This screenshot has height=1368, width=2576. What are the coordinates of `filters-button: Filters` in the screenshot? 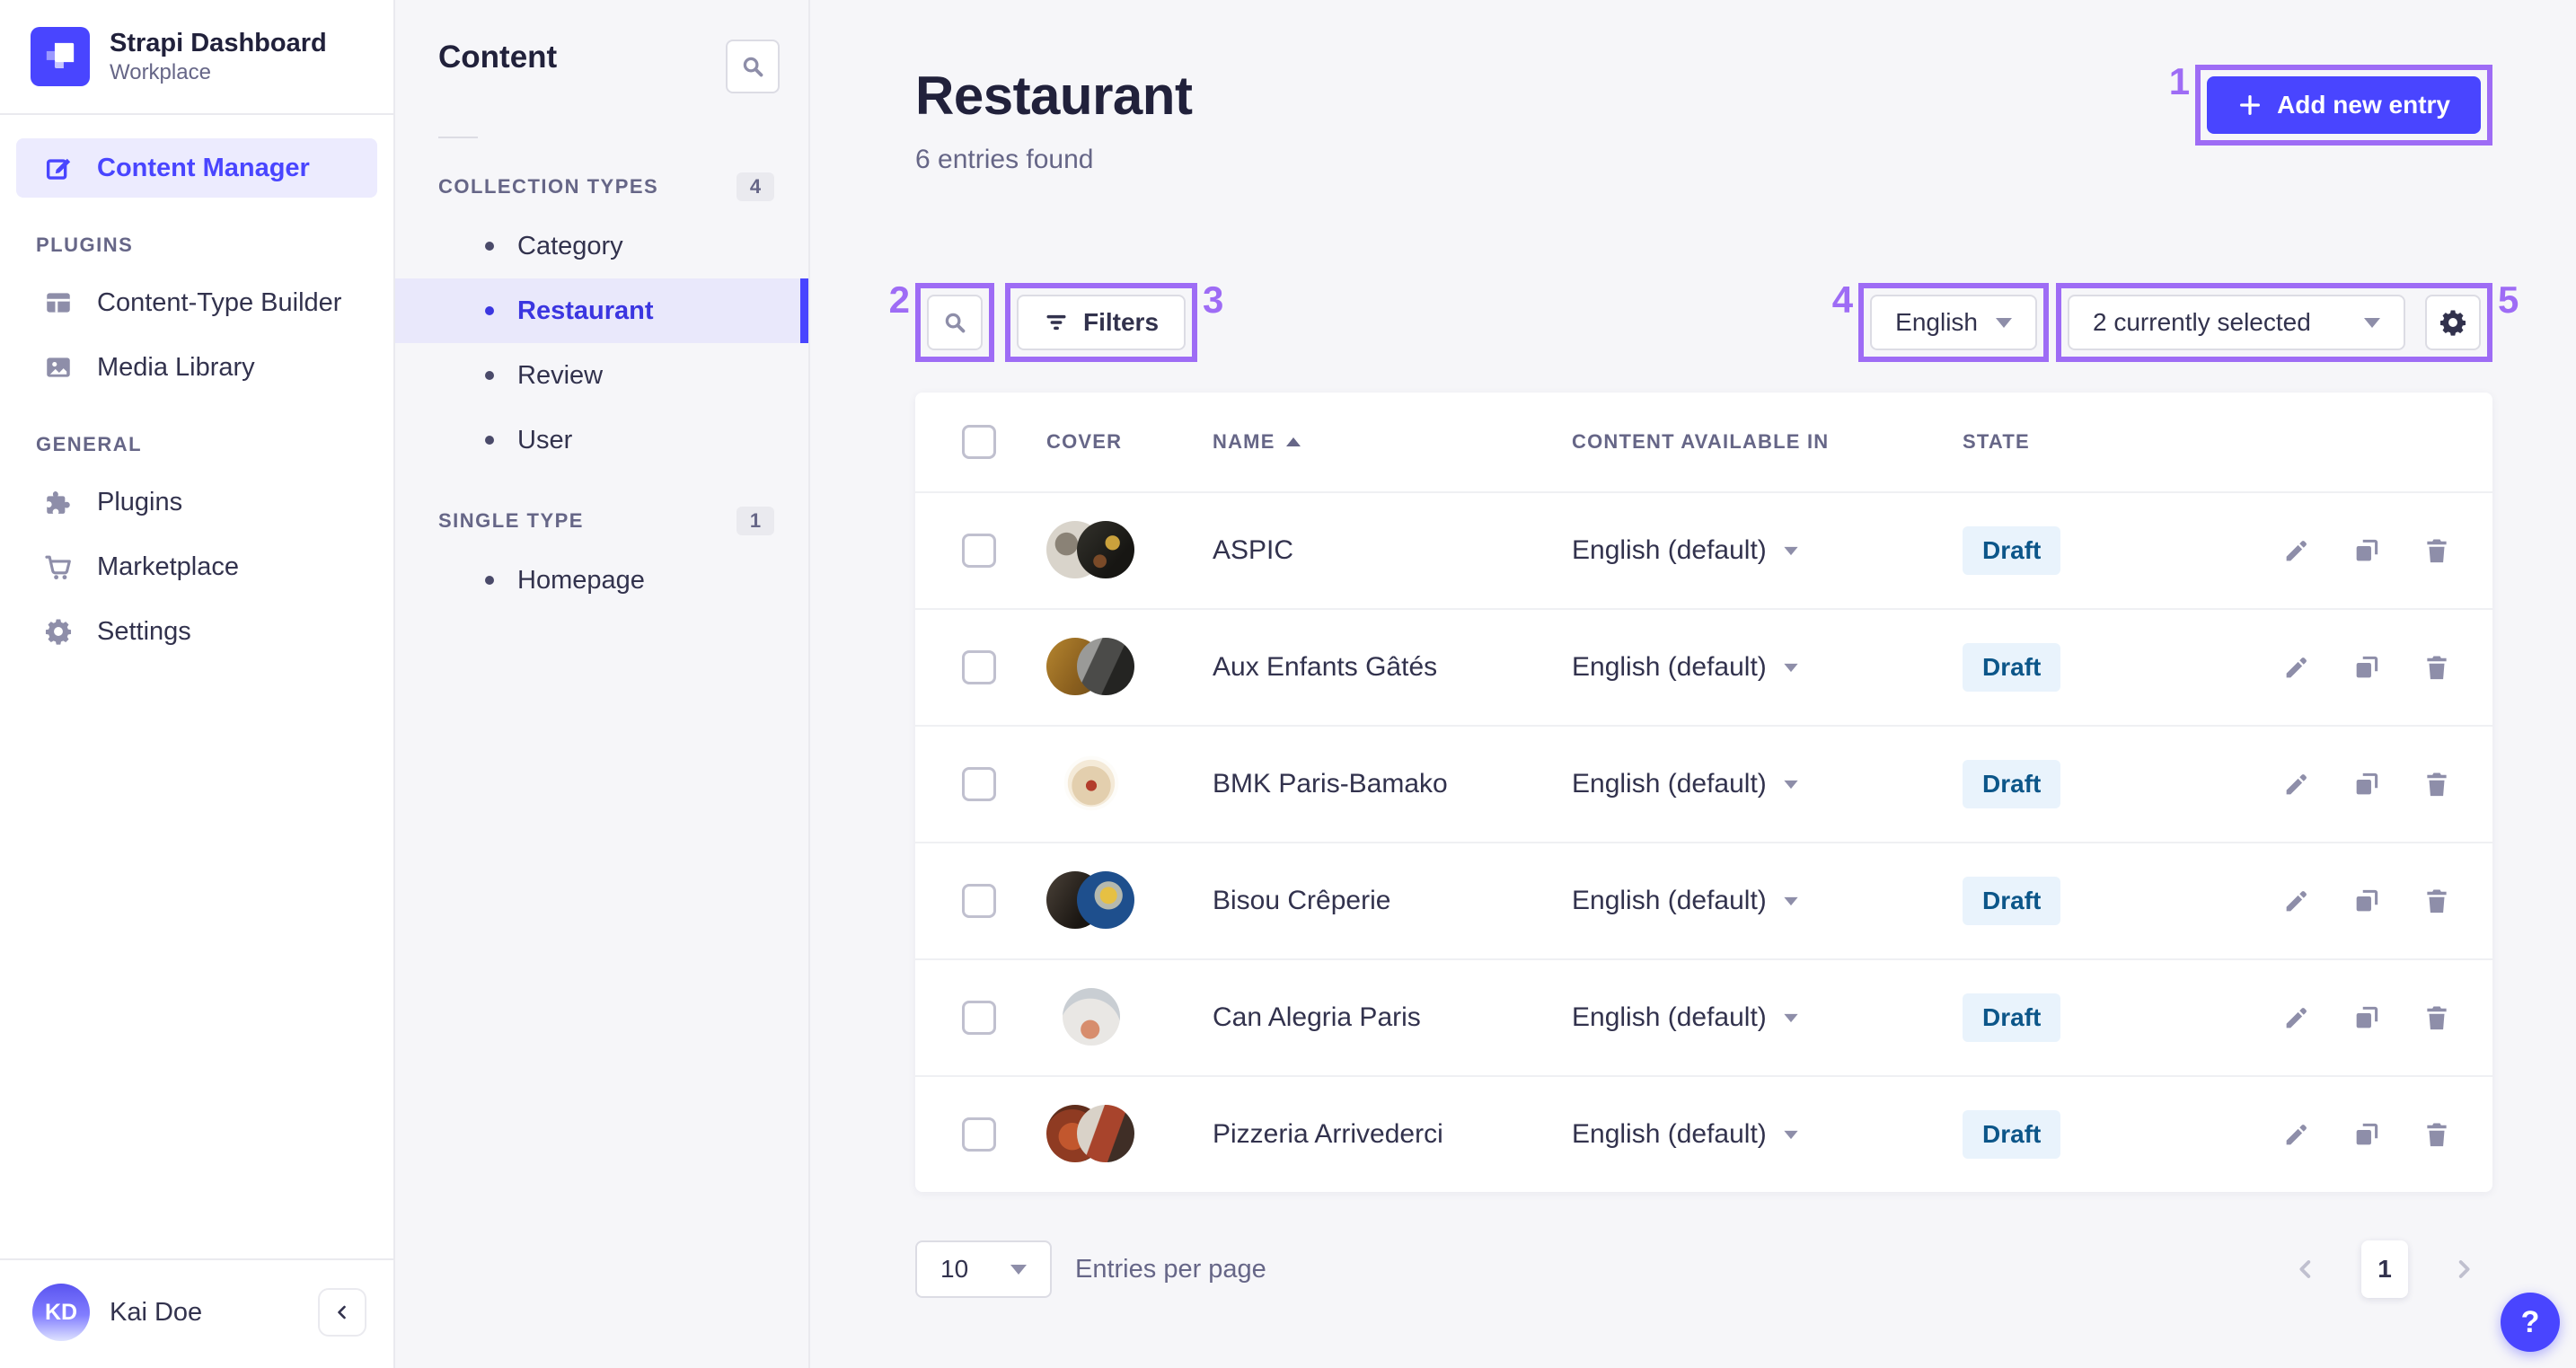 It's located at (1102, 322).